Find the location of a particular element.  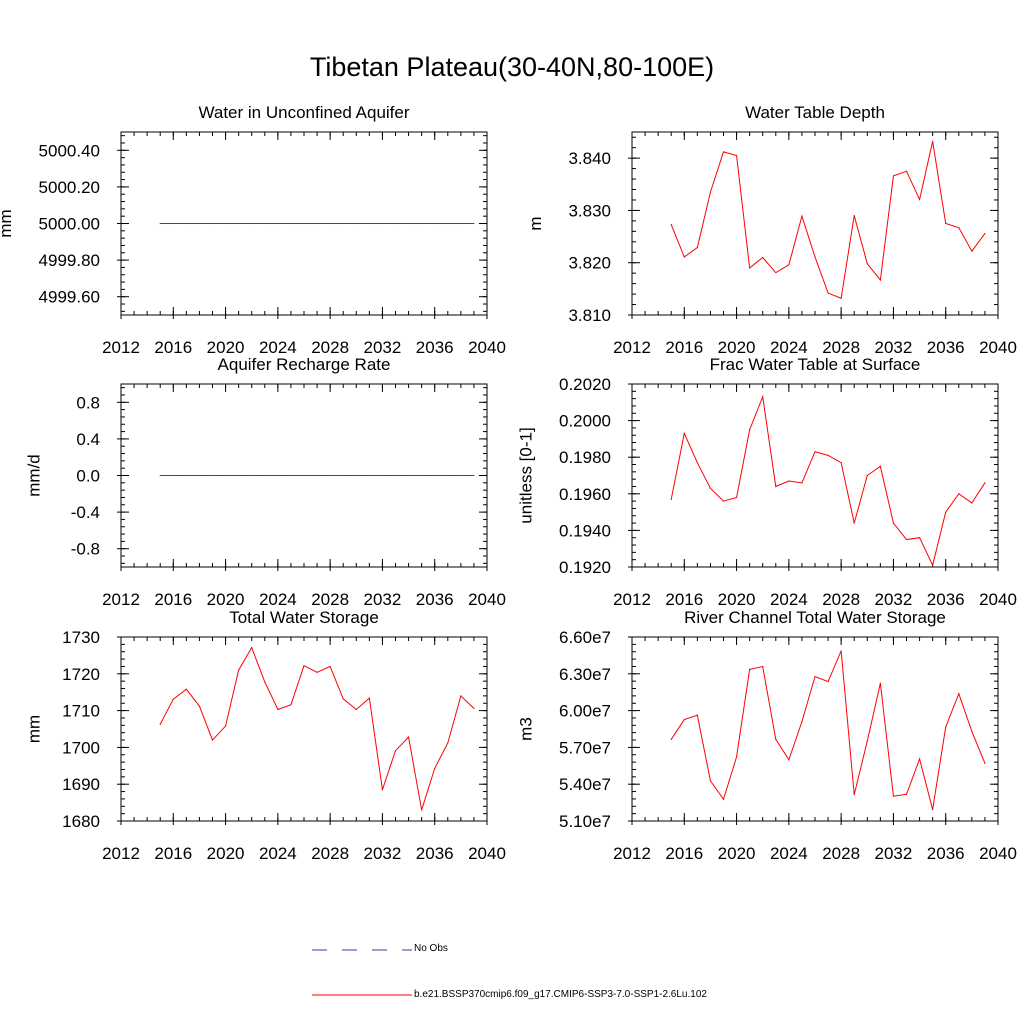

y-tick-label: 0.8 is located at coordinates (88, 402).